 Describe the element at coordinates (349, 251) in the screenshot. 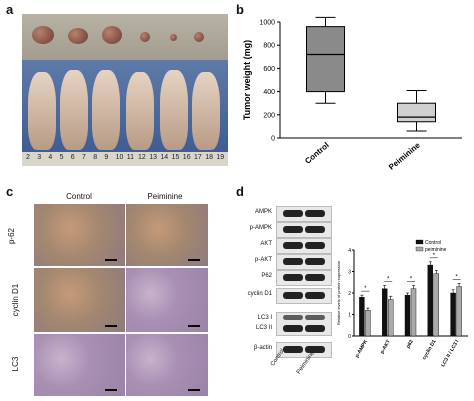

I see `y-tick-label: 4` at that location.